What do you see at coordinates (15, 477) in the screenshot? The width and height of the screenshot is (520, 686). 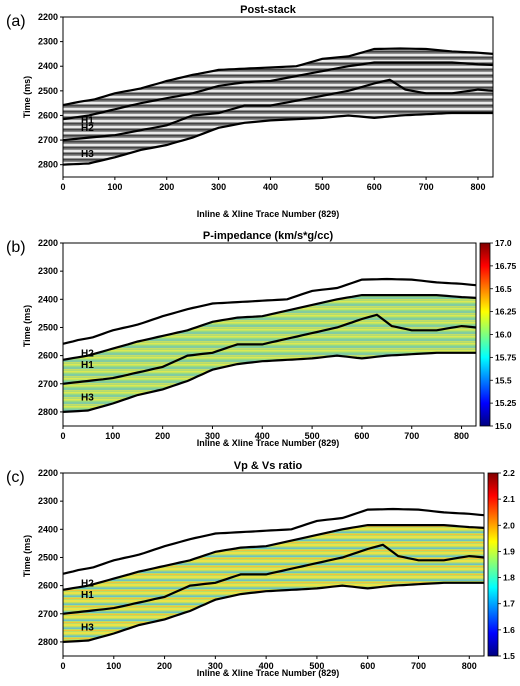 I see `panel-label: (c)` at bounding box center [15, 477].